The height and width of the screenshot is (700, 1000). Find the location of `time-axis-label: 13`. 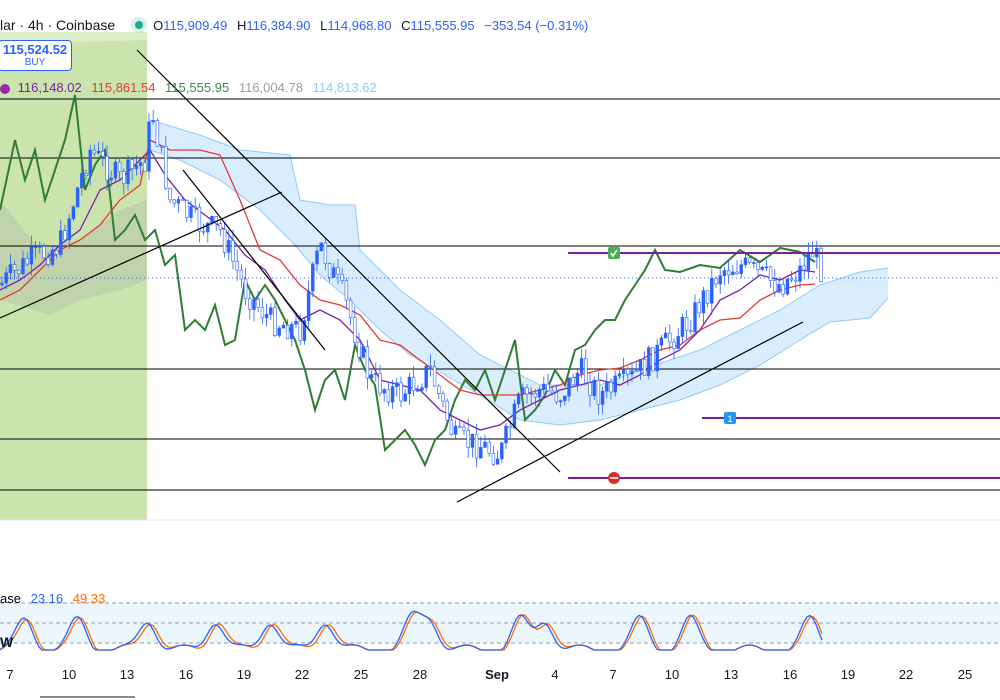

time-axis-label: 13 is located at coordinates (731, 674).